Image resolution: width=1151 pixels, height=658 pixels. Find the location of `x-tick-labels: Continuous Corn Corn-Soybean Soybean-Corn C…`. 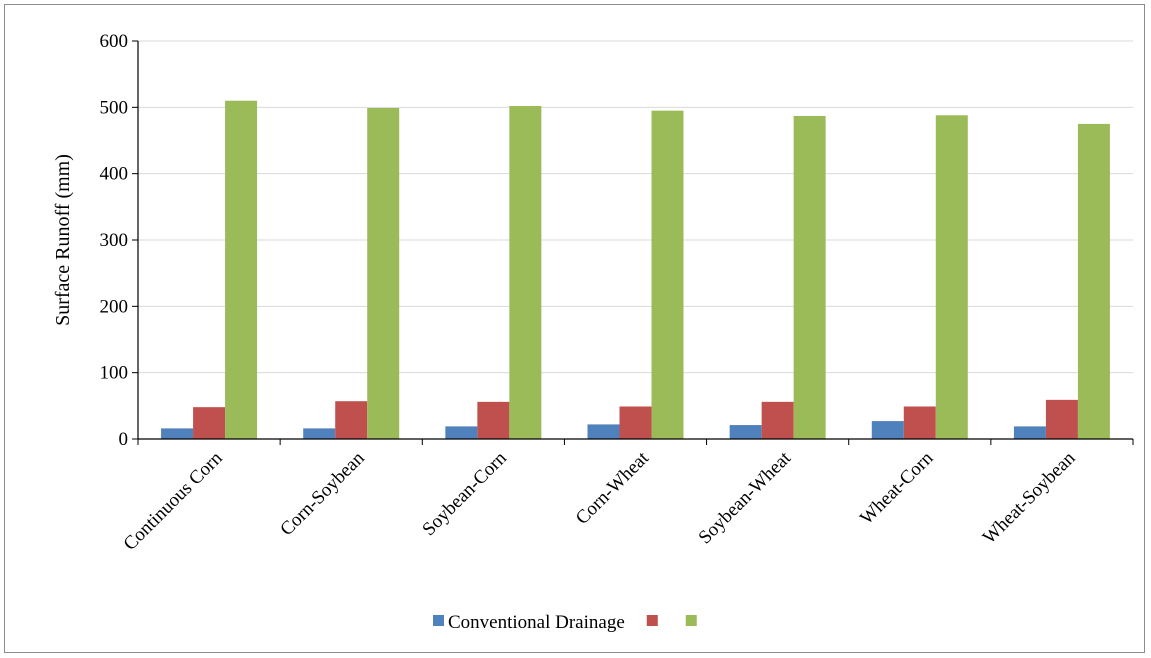

x-tick-labels: Continuous Corn Corn-Soybean Soybean-Corn C… is located at coordinates (600, 501).